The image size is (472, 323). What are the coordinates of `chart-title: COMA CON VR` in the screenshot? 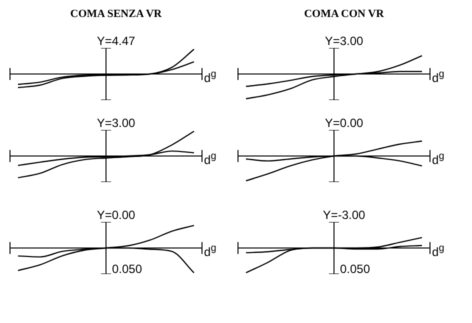 It's located at (344, 14).